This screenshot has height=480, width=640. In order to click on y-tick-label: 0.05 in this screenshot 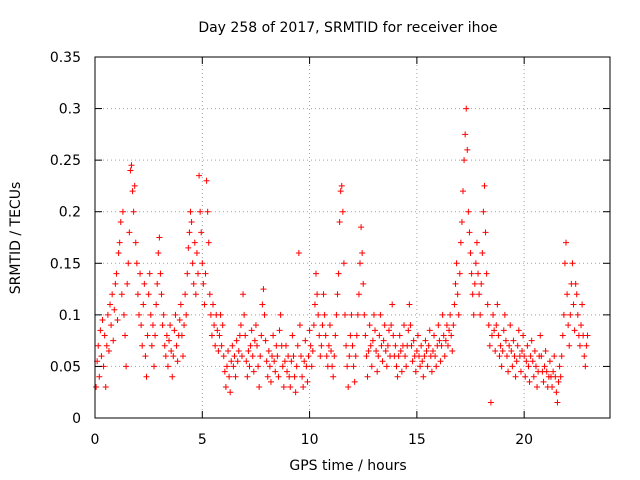, I will do `click(65, 367)`.